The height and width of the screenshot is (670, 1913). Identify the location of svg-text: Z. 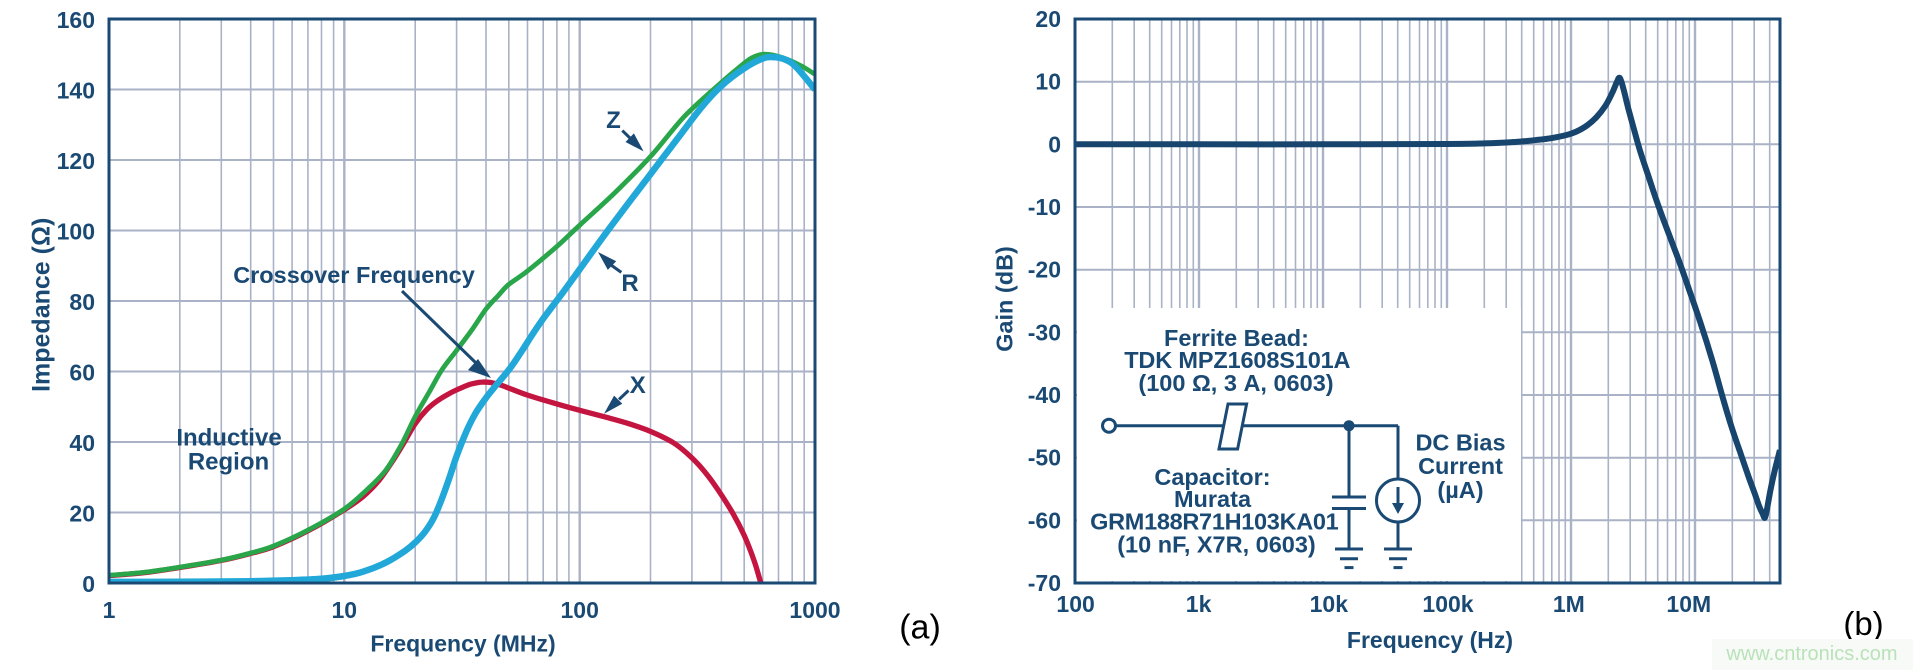
(613, 120).